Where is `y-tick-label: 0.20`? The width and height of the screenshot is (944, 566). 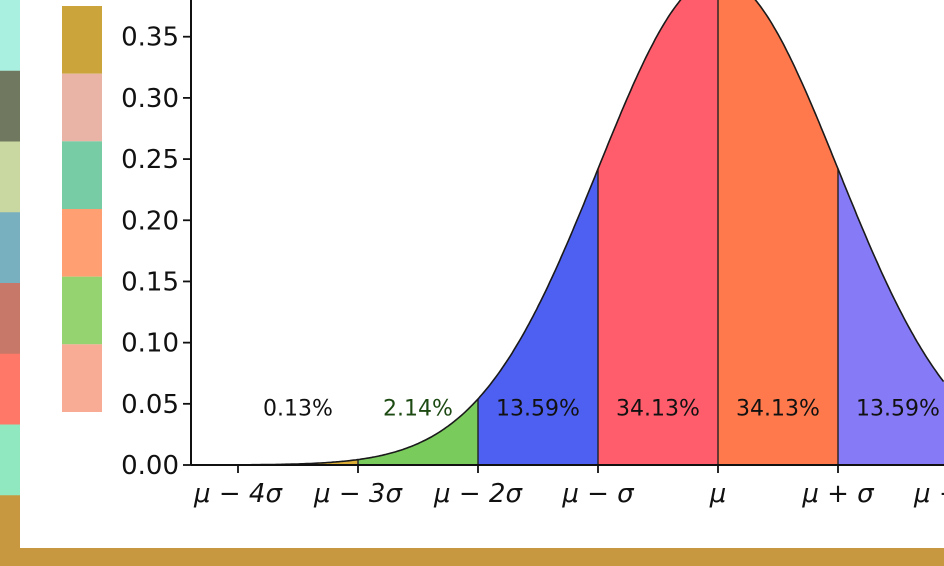
y-tick-label: 0.20 is located at coordinates (150, 221).